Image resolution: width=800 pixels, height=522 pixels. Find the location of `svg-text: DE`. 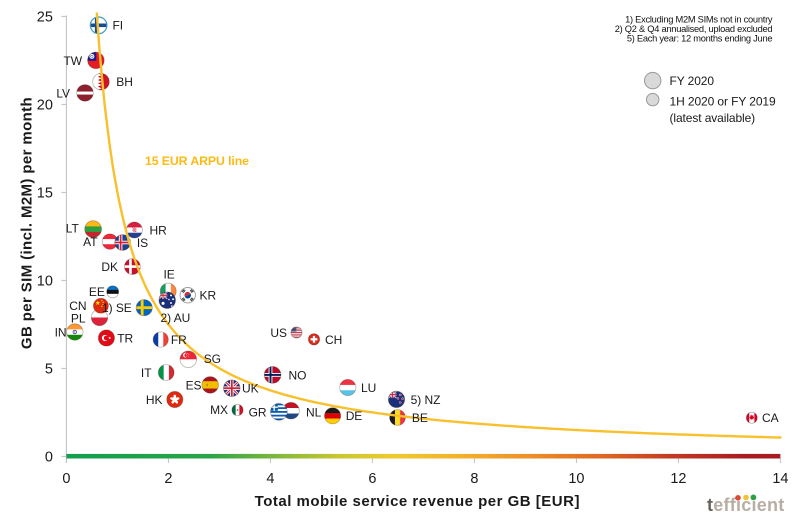

svg-text: DE is located at coordinates (354, 416).